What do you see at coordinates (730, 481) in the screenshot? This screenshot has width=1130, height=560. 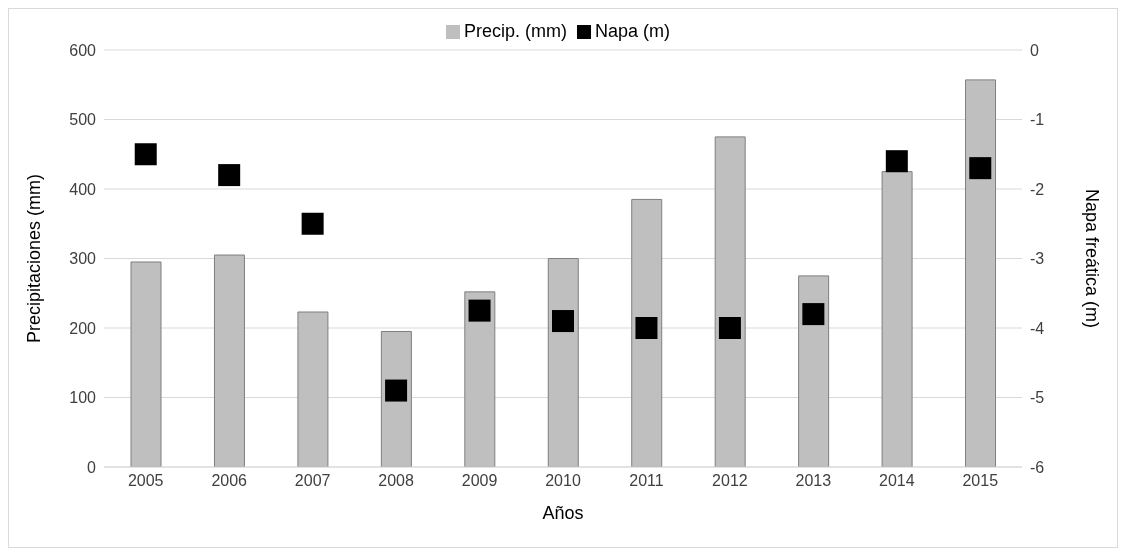 I see `x-tick-label: 2012` at bounding box center [730, 481].